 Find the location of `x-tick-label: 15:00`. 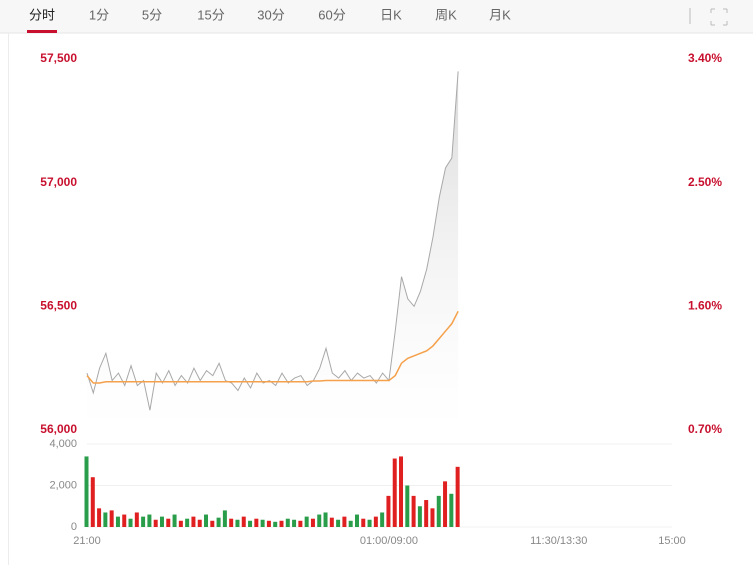

x-tick-label: 15:00 is located at coordinates (672, 541).